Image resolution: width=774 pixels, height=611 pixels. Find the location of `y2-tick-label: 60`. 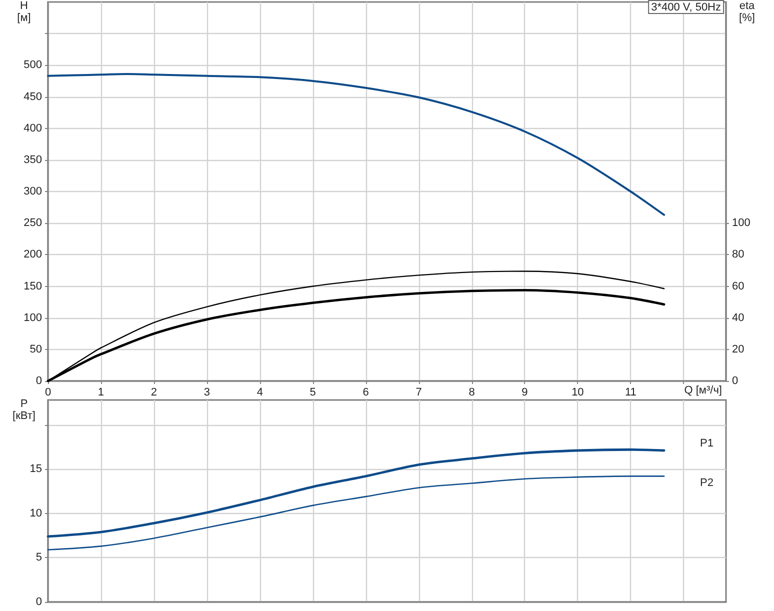

y2-tick-label: 60 is located at coordinates (738, 286).